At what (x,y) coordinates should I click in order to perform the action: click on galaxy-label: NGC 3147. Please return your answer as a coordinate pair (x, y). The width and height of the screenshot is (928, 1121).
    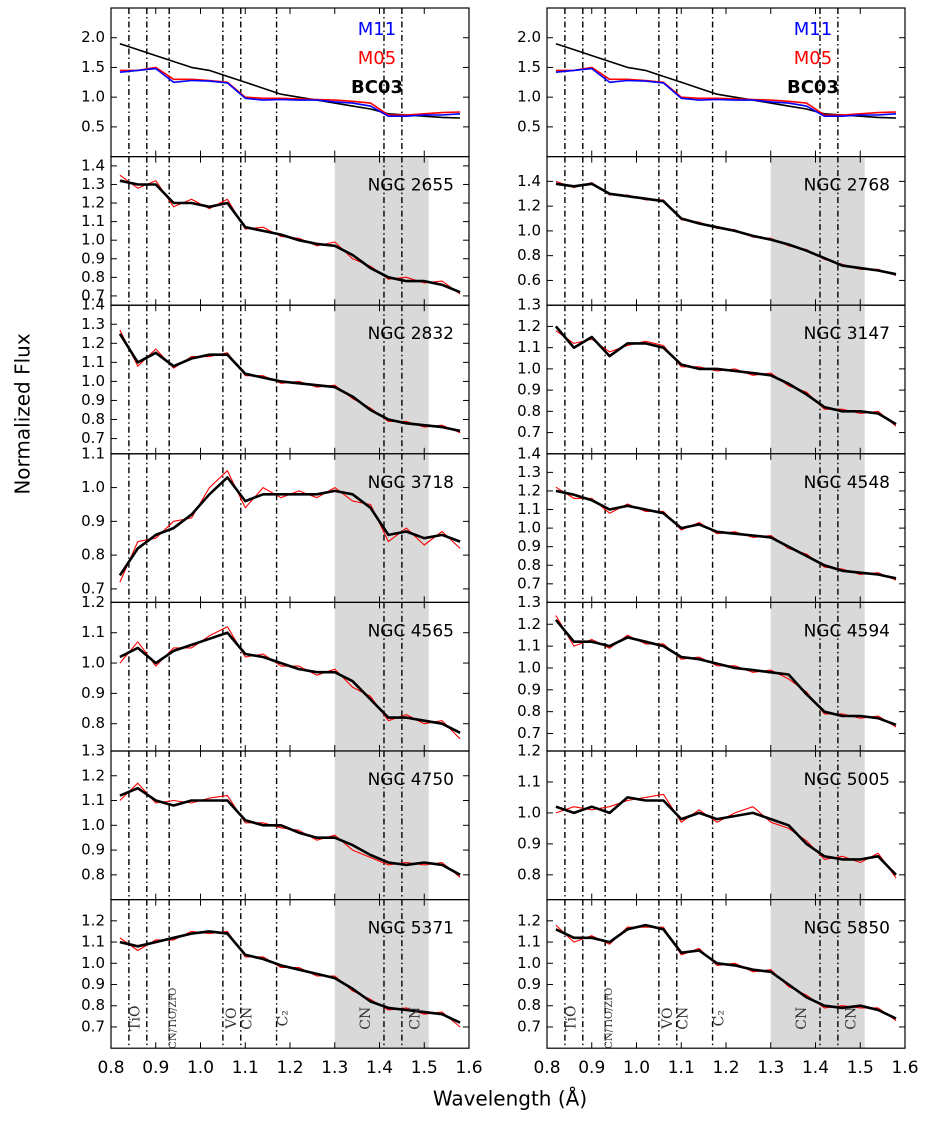
    Looking at the image, I should click on (847, 334).